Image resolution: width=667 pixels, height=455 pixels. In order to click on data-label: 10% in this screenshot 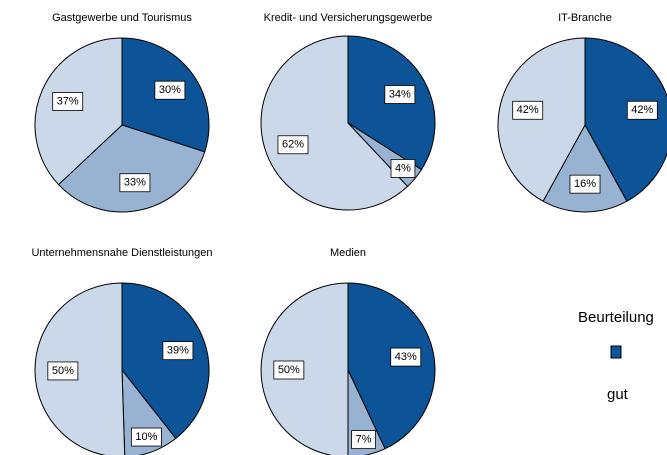, I will do `click(146, 437)`.